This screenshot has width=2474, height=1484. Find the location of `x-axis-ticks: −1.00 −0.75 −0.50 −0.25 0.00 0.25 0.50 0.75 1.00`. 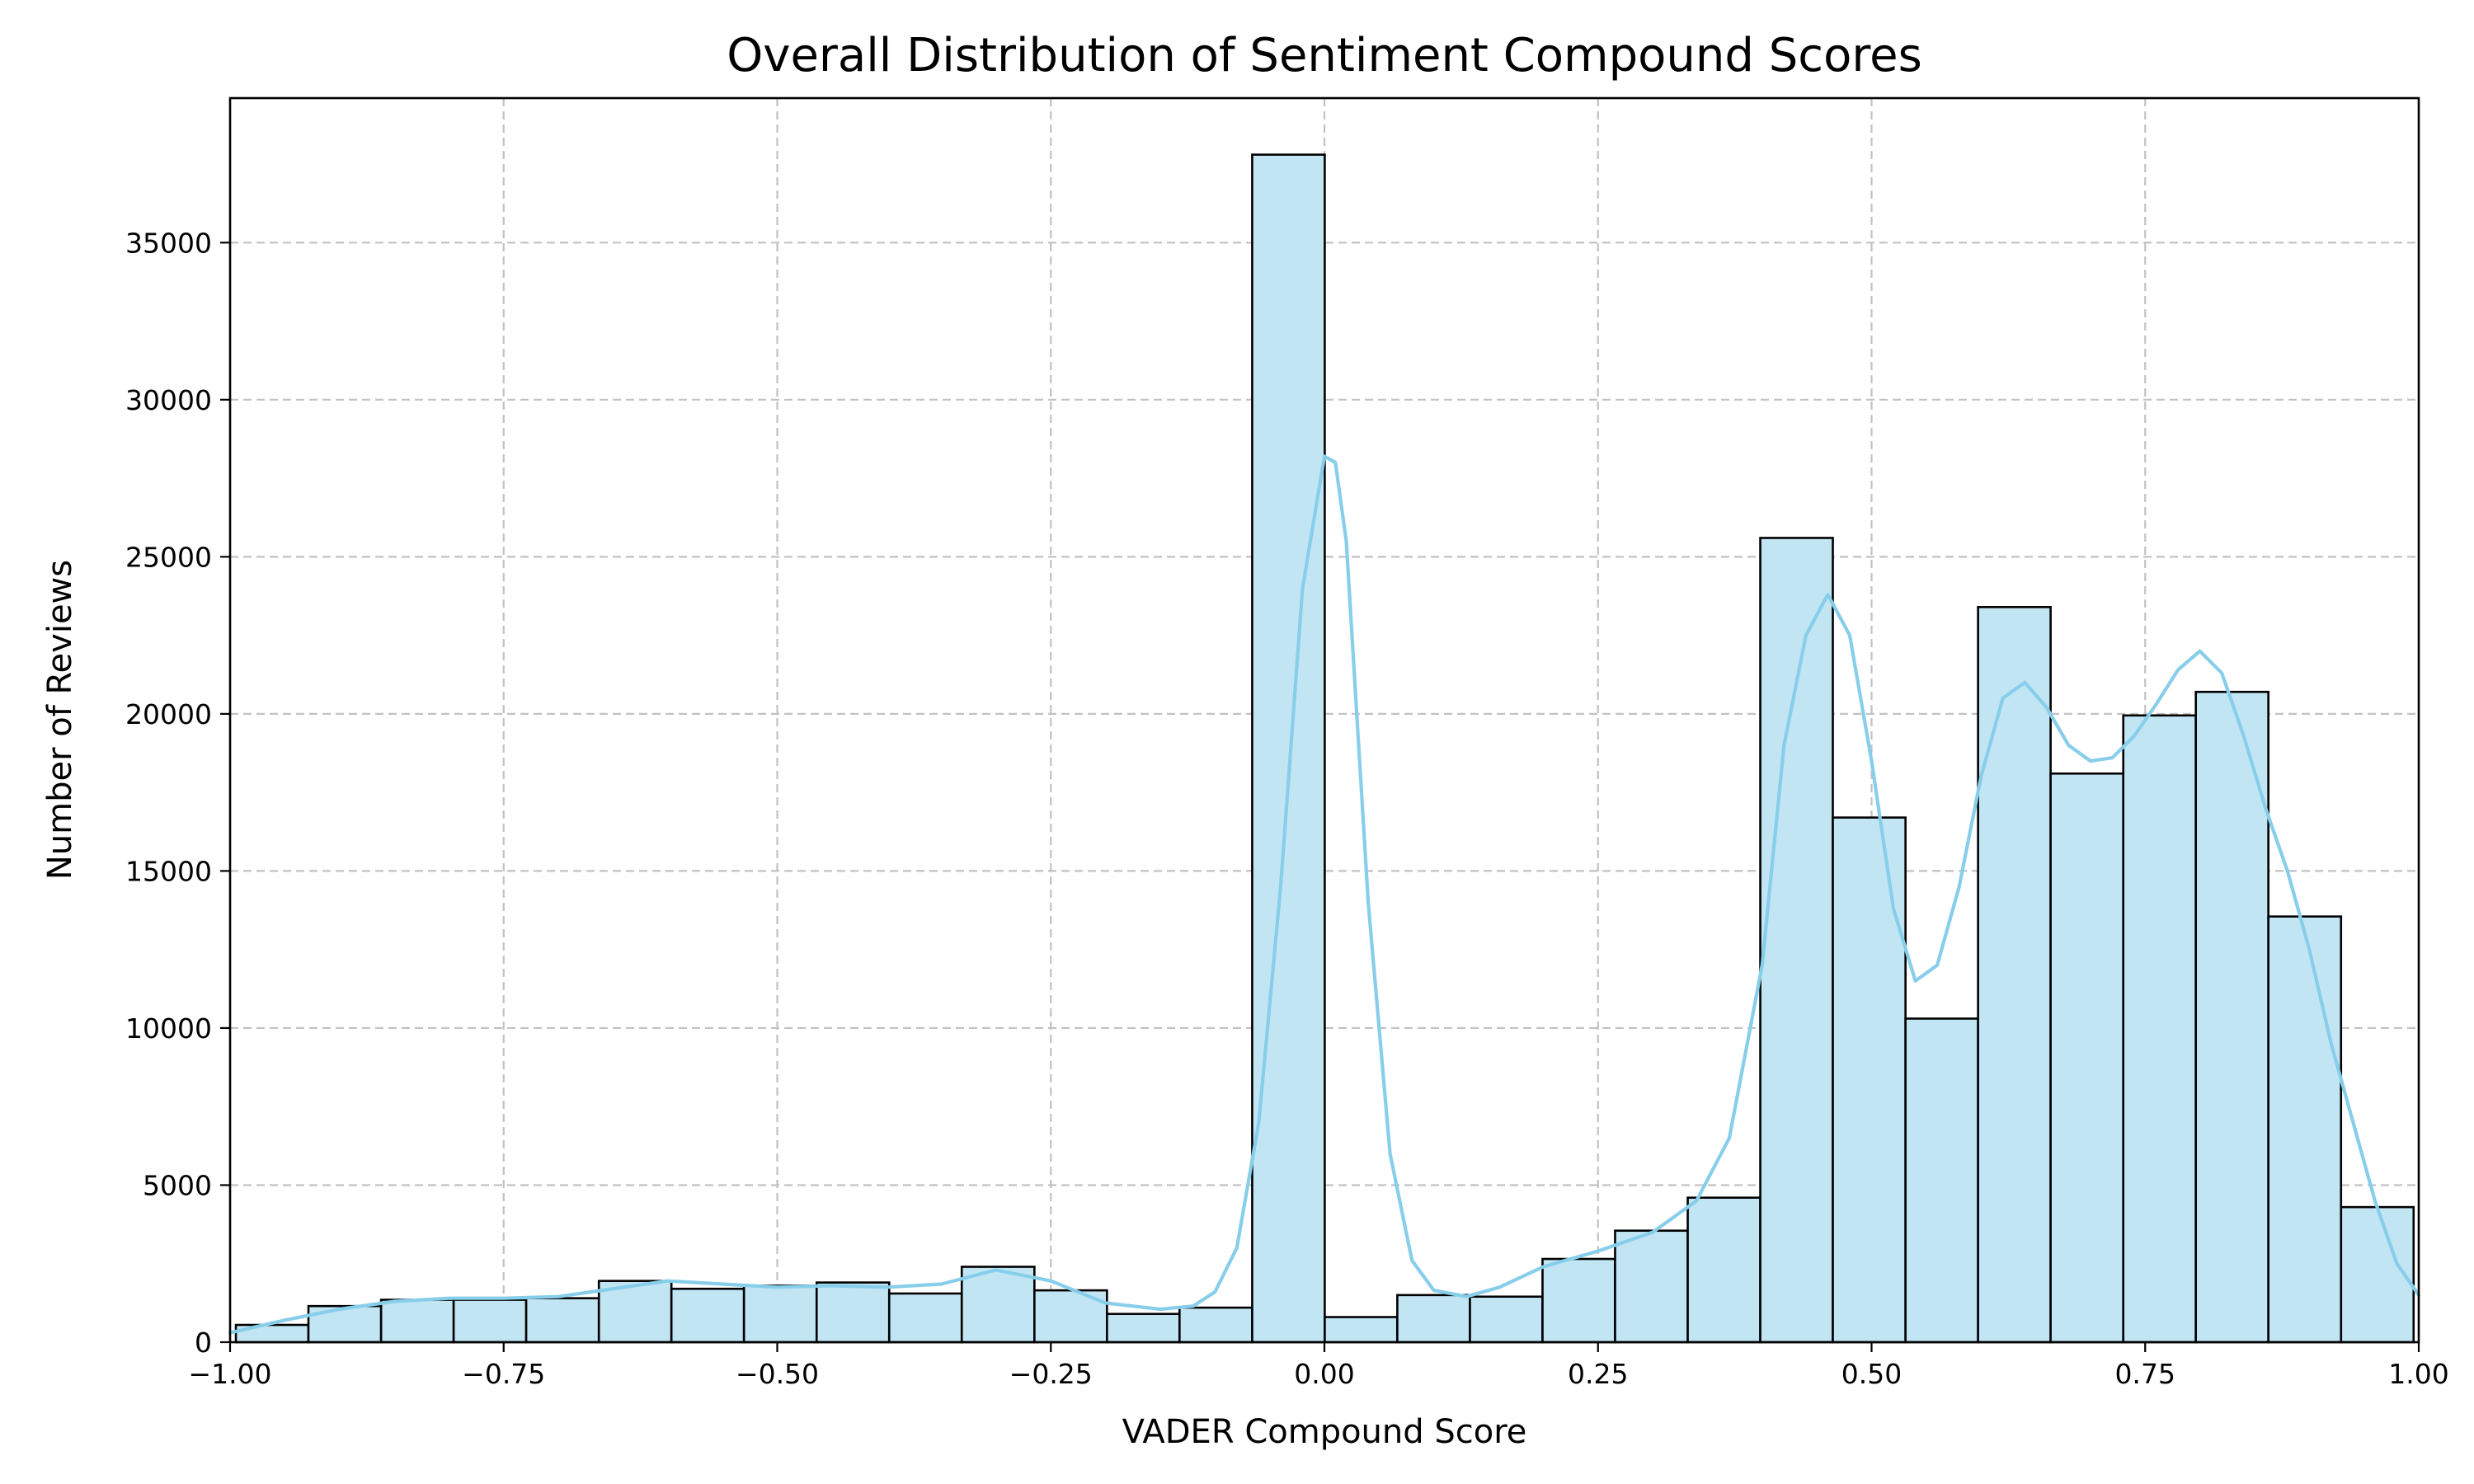

x-axis-ticks: −1.00 −0.75 −0.50 −0.25 0.00 0.25 0.50 0.75 1.00 is located at coordinates (1318, 1366).